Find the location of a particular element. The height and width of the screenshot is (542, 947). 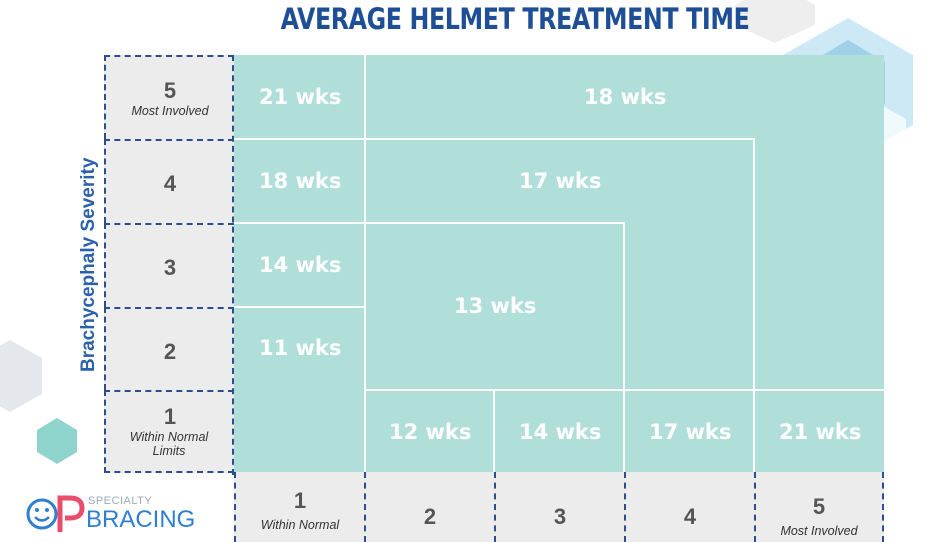

row-header-3: 3 is located at coordinates (169, 265).